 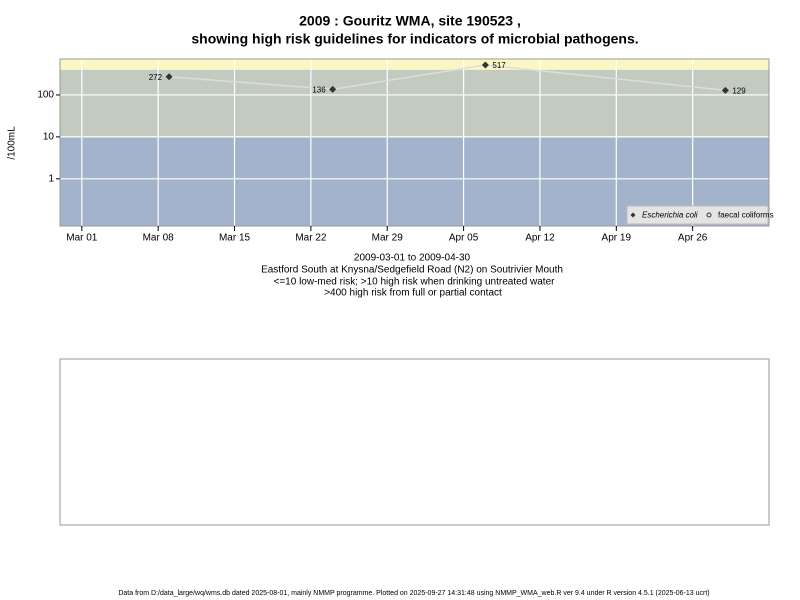 I want to click on legend-box, so click(x=697, y=215).